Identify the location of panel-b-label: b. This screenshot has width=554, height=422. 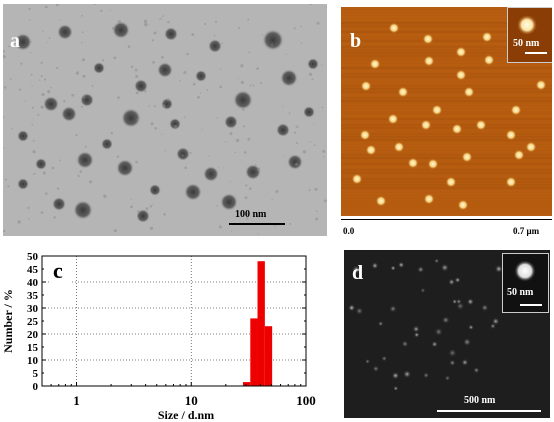
(356, 41).